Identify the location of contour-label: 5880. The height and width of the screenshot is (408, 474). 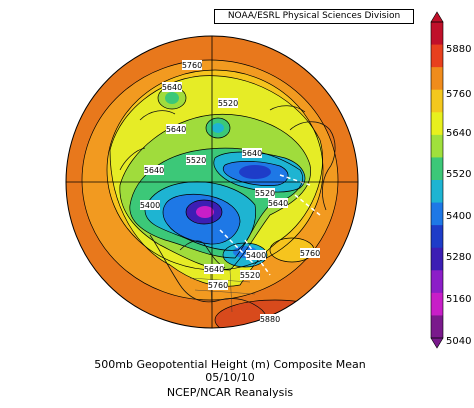
(270, 319).